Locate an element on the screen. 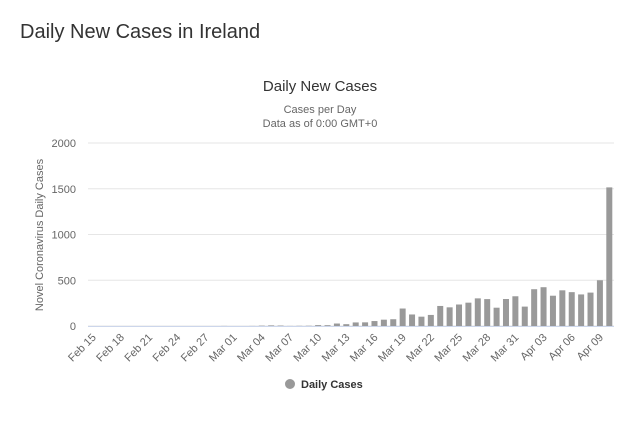  x-tick-label: Mar 16 is located at coordinates (364, 348).